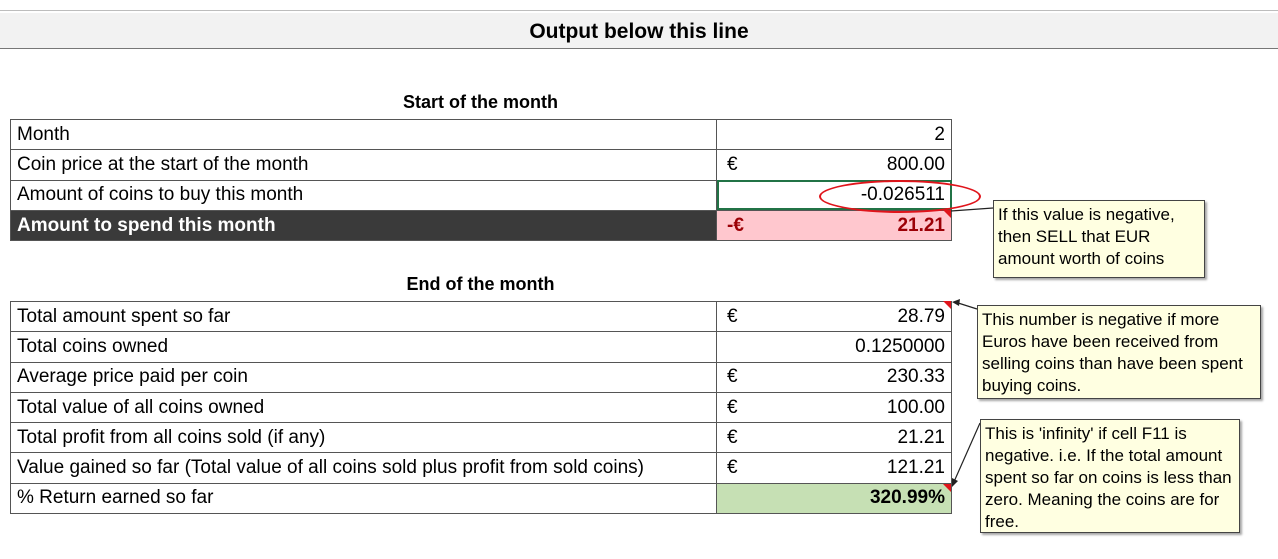 This screenshot has height=559, width=1278. Describe the element at coordinates (907, 498) in the screenshot. I see `return-value: 320.99%` at that location.